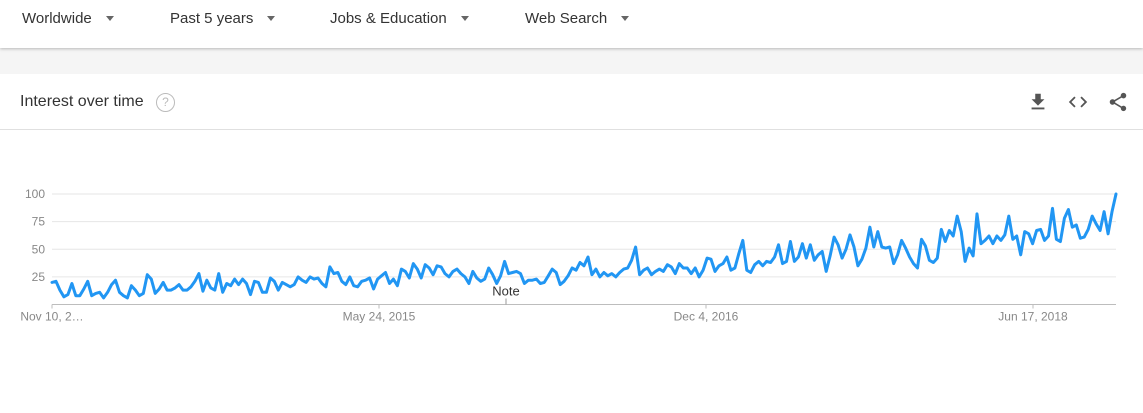  What do you see at coordinates (571, 102) in the screenshot?
I see `card-header: Interest over time ?` at bounding box center [571, 102].